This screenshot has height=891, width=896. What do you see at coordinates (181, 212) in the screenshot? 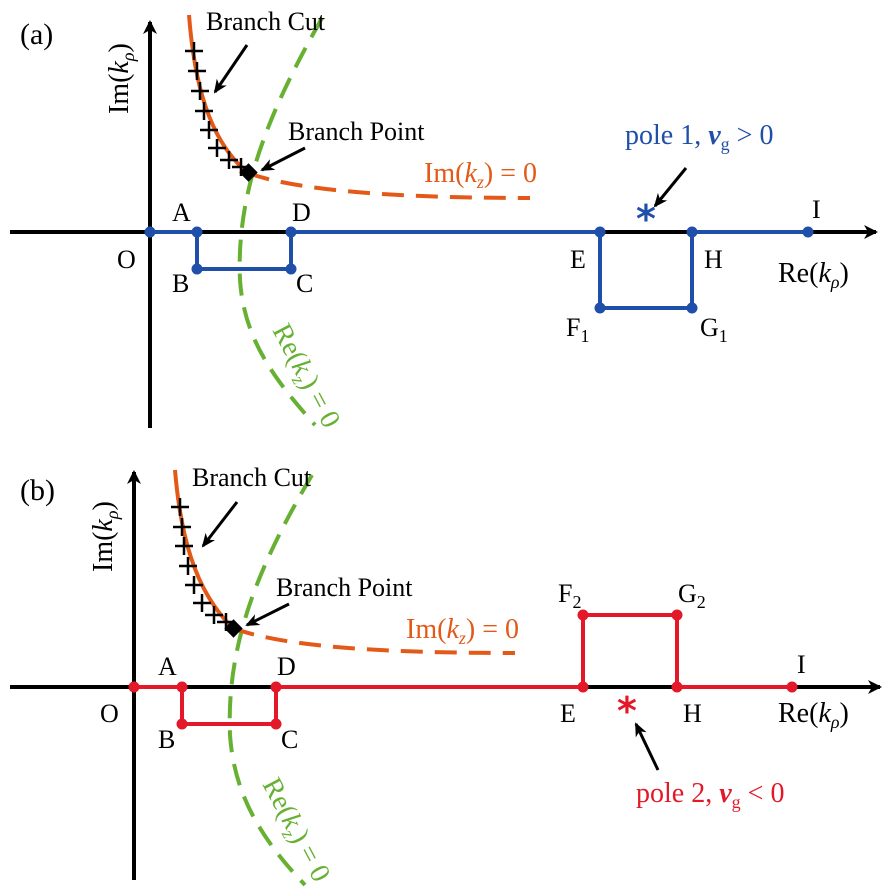
I see `panel-a-point-A: A` at bounding box center [181, 212].